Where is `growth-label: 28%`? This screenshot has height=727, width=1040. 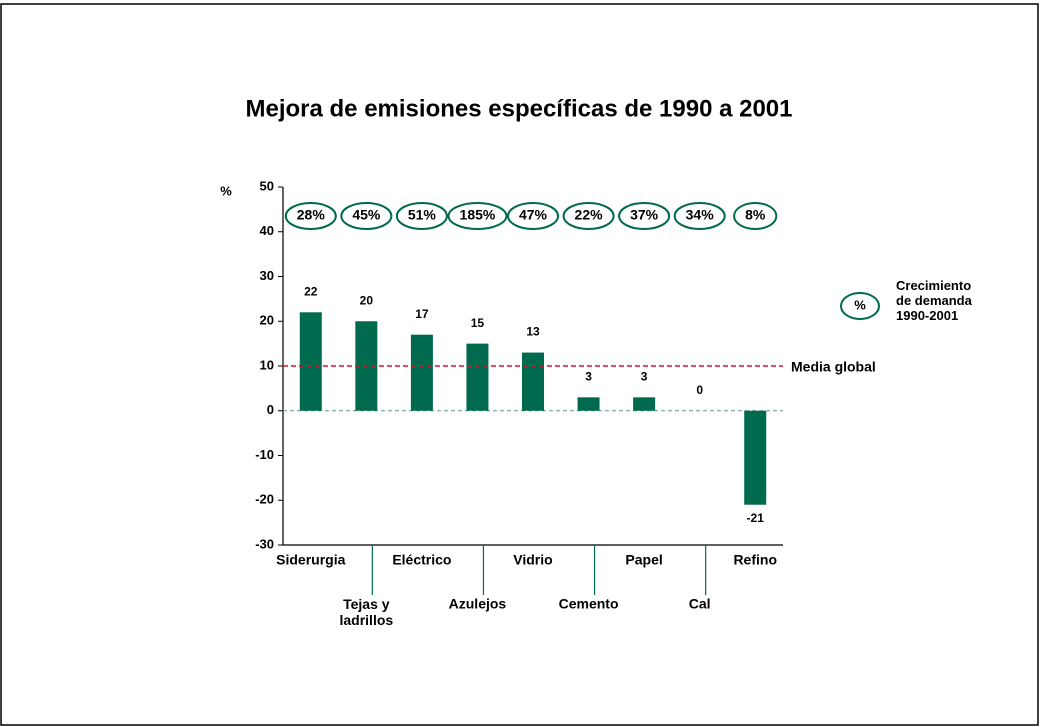
growth-label: 28% is located at coordinates (311, 215).